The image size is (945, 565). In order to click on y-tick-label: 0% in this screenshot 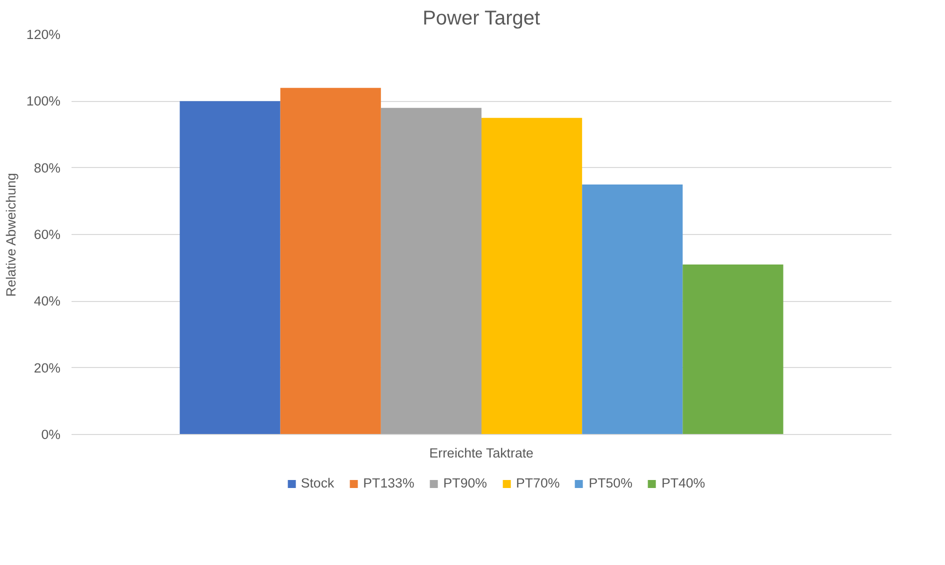, I will do `click(51, 434)`.